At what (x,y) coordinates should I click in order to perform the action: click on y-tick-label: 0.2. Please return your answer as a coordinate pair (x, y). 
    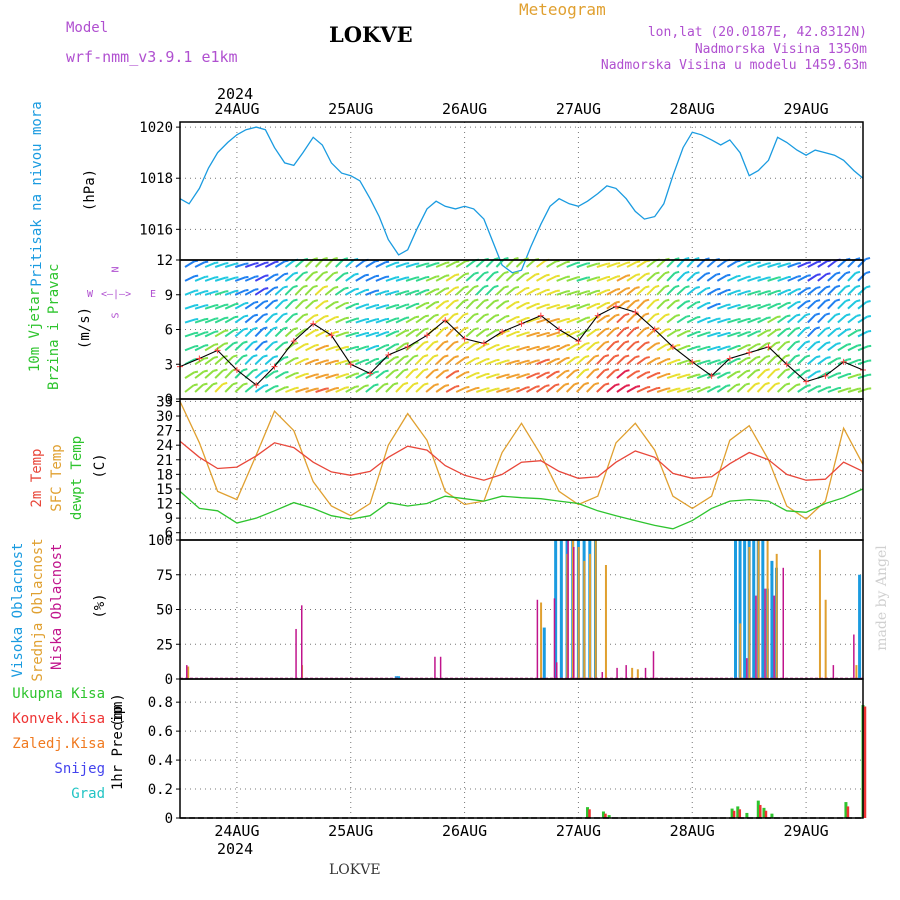
    Looking at the image, I should click on (160, 790).